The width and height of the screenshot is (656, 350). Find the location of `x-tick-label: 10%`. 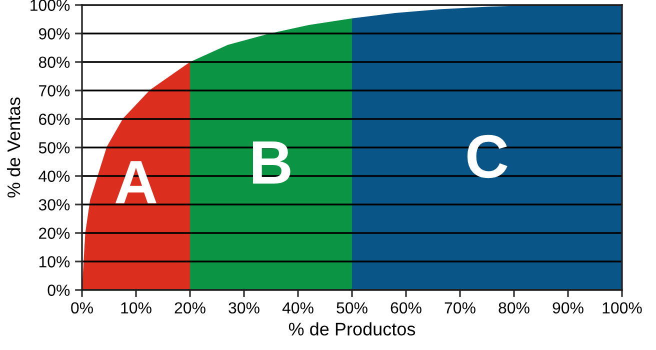

x-tick-label: 10% is located at coordinates (136, 308).